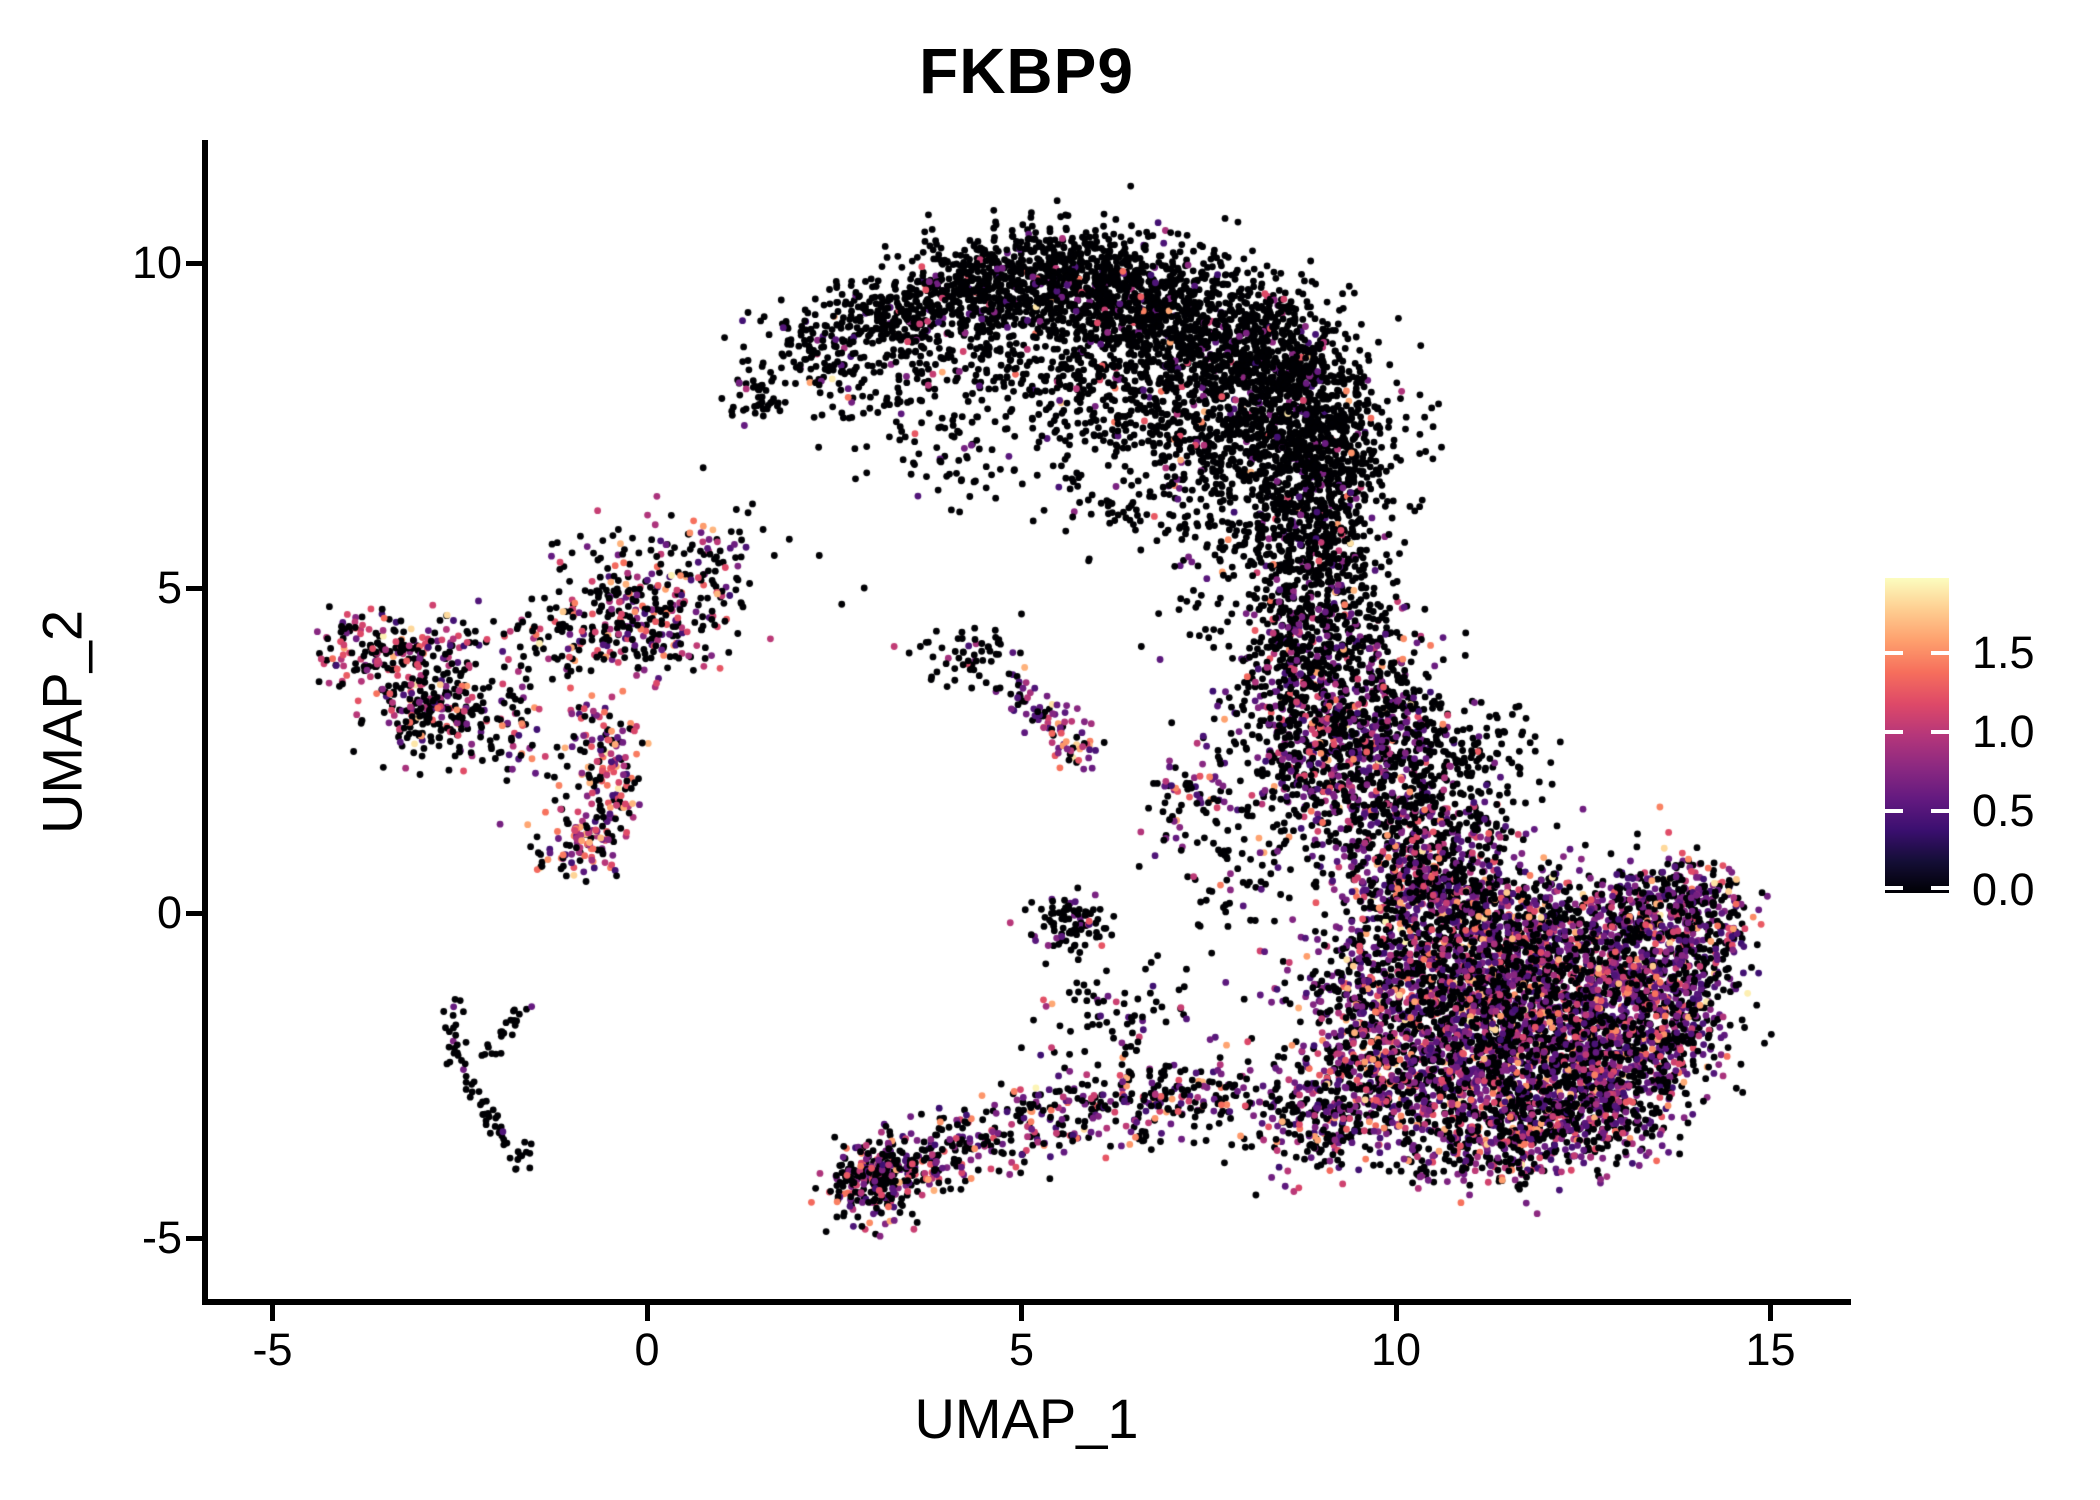  What do you see at coordinates (1770, 1349) in the screenshot?
I see `x-tick-label: 15` at bounding box center [1770, 1349].